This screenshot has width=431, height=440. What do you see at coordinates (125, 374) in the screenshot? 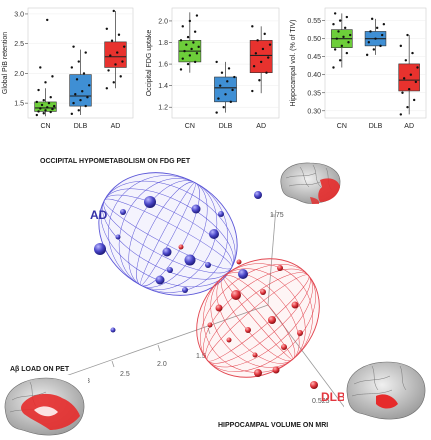
I see `tick-label: 2.5` at bounding box center [125, 374].